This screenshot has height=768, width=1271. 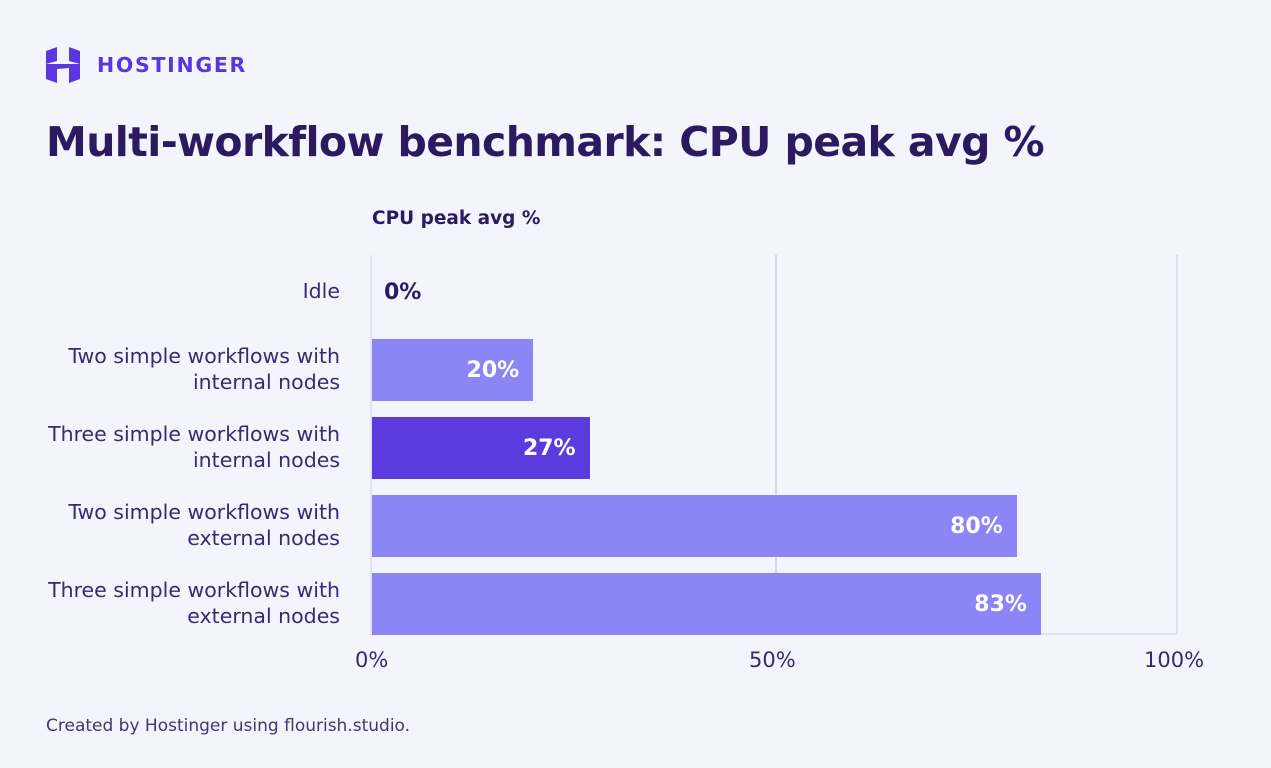 I want to click on bar-two-external: 80%, so click(x=694, y=526).